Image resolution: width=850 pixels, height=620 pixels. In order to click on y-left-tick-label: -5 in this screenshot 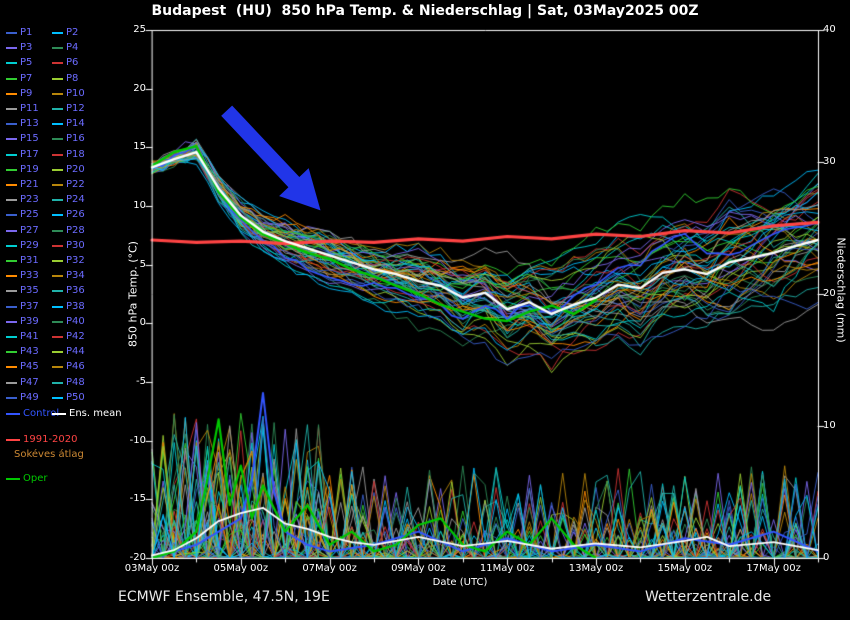, I will do `click(141, 381)`.